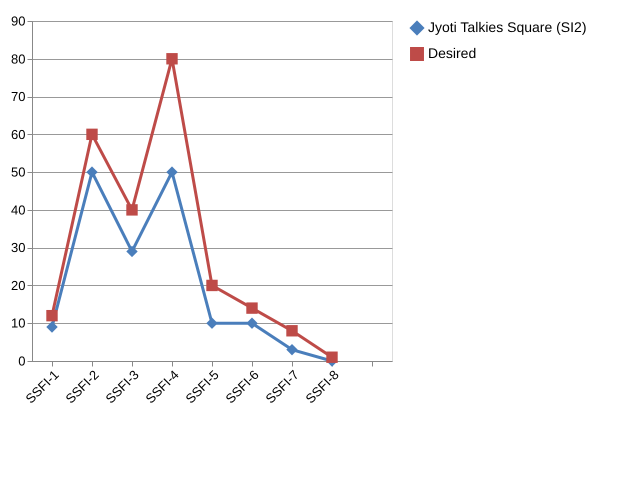 The height and width of the screenshot is (477, 630). What do you see at coordinates (18, 96) in the screenshot?
I see `y-tick-label: 70` at bounding box center [18, 96].